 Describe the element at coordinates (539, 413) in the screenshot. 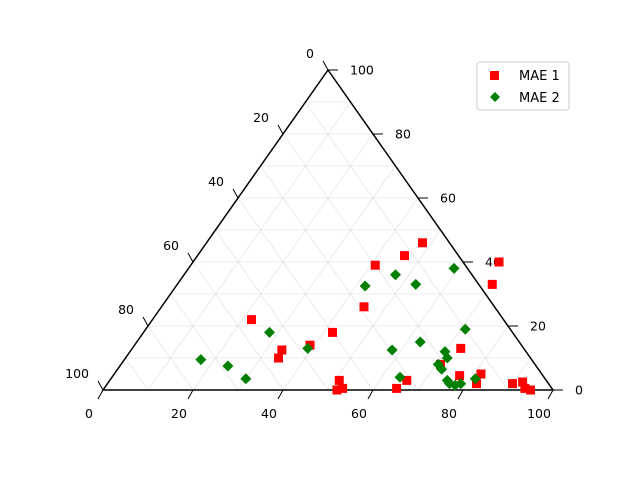

I see `bottom-tick-label: 100` at that location.